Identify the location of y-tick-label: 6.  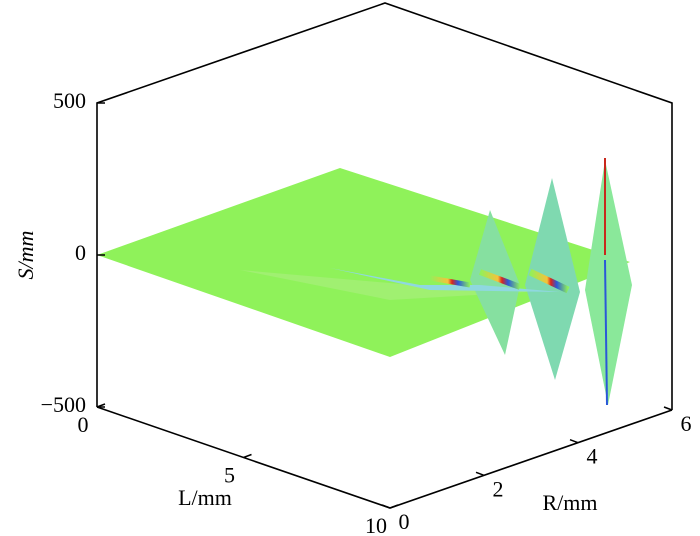
(686, 423).